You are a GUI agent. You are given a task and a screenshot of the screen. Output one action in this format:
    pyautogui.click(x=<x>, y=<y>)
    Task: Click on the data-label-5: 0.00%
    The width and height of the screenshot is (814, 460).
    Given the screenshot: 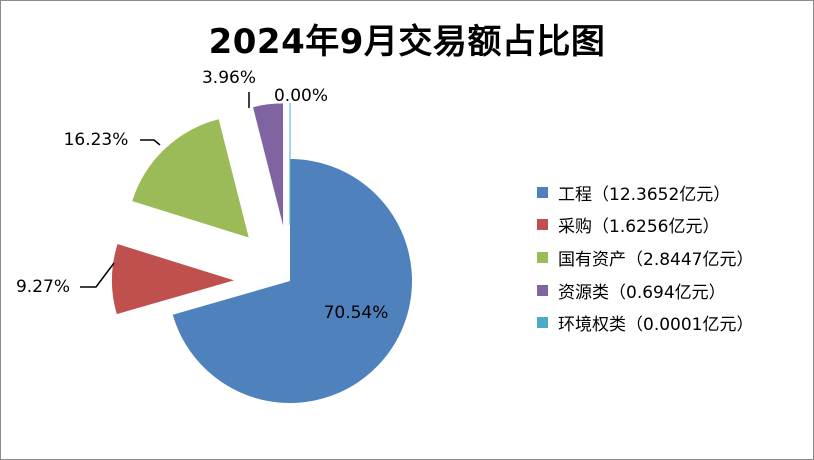 What is the action you would take?
    pyautogui.click(x=301, y=96)
    